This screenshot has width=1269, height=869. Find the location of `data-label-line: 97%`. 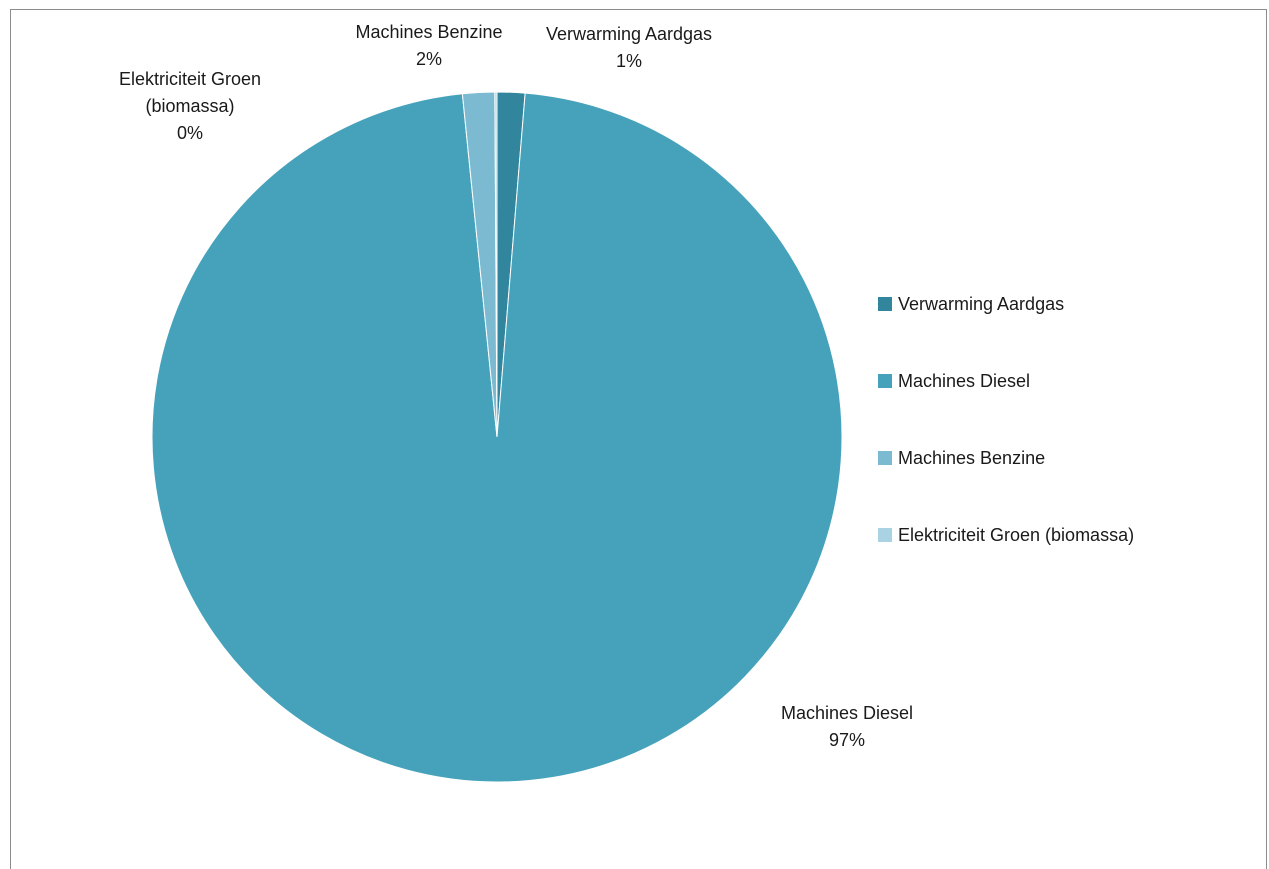

data-label-line: 97% is located at coordinates (847, 740).